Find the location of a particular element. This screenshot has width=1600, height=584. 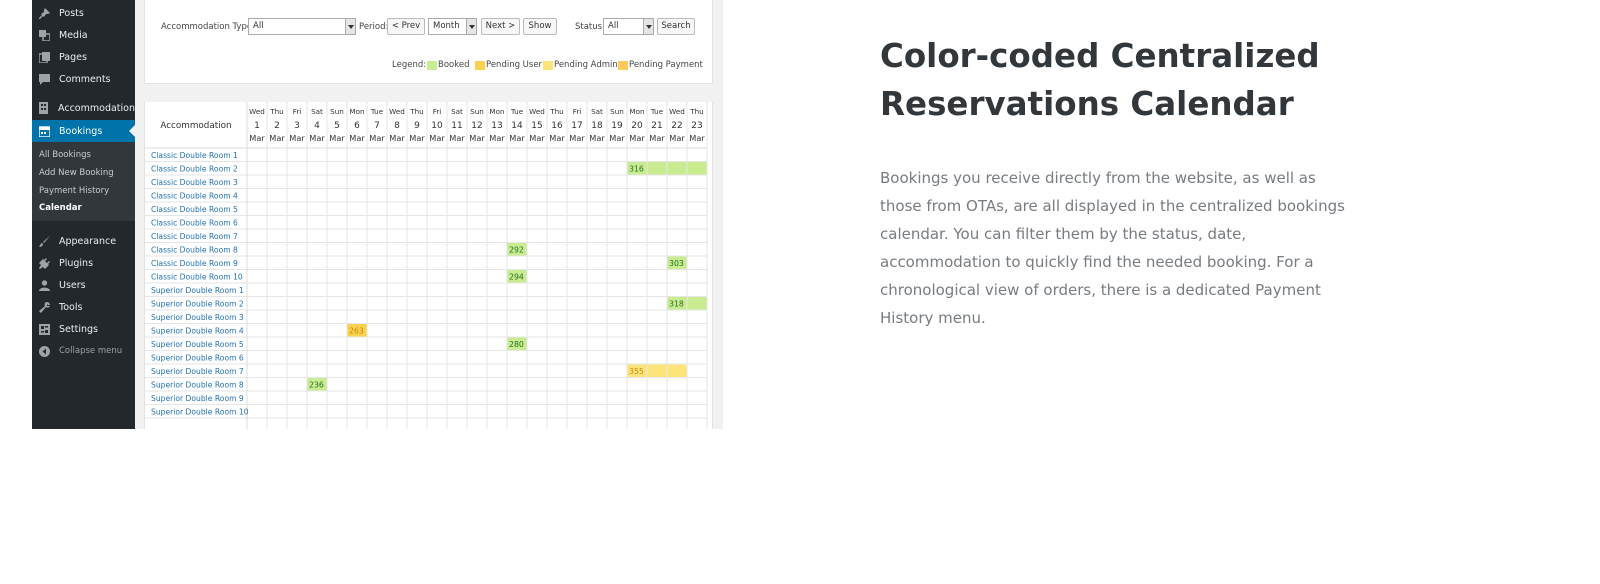

booking-id: 294 is located at coordinates (516, 277).